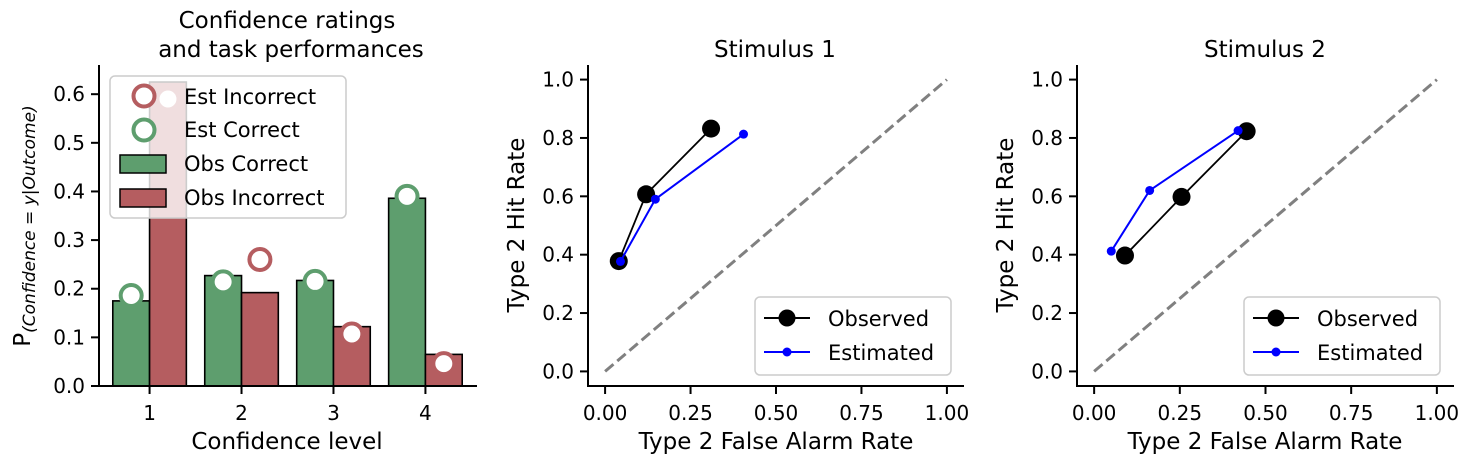 The height and width of the screenshot is (466, 1471). What do you see at coordinates (144, 130) in the screenshot?
I see `legend-marker-est-correct` at bounding box center [144, 130].